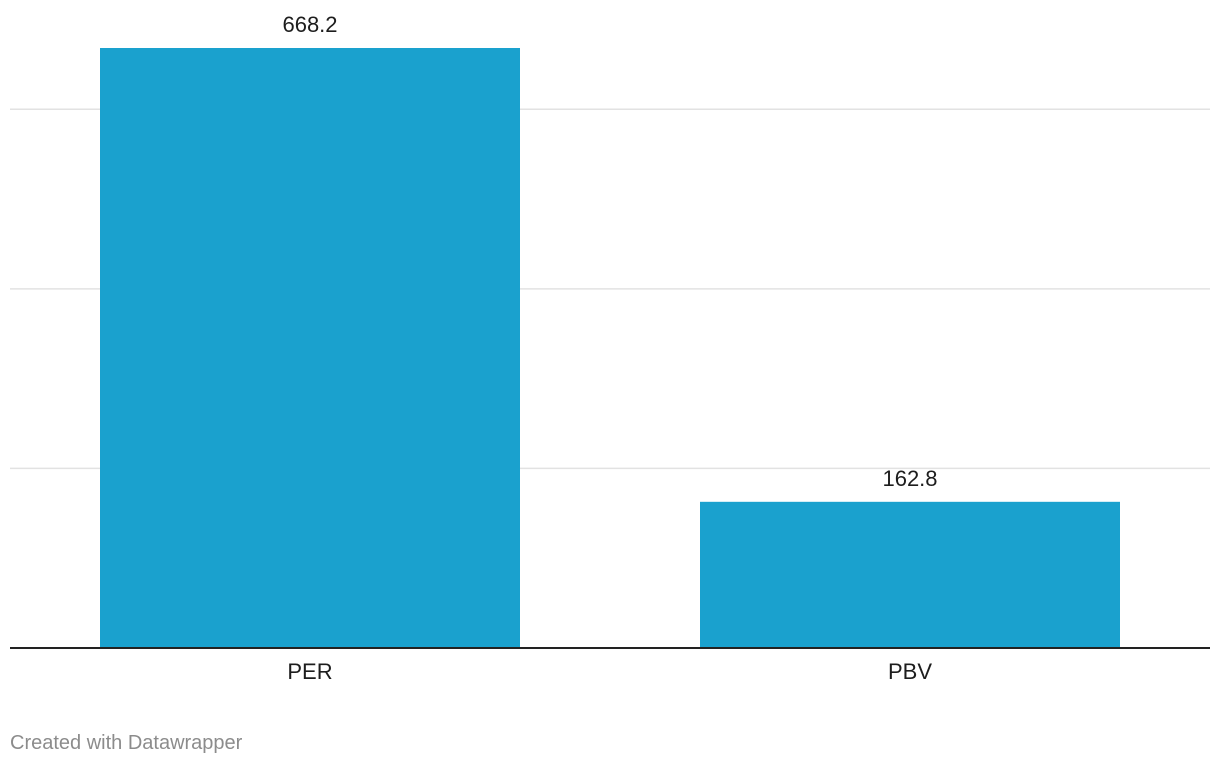  I want to click on category-label-pbv: PBV, so click(910, 671).